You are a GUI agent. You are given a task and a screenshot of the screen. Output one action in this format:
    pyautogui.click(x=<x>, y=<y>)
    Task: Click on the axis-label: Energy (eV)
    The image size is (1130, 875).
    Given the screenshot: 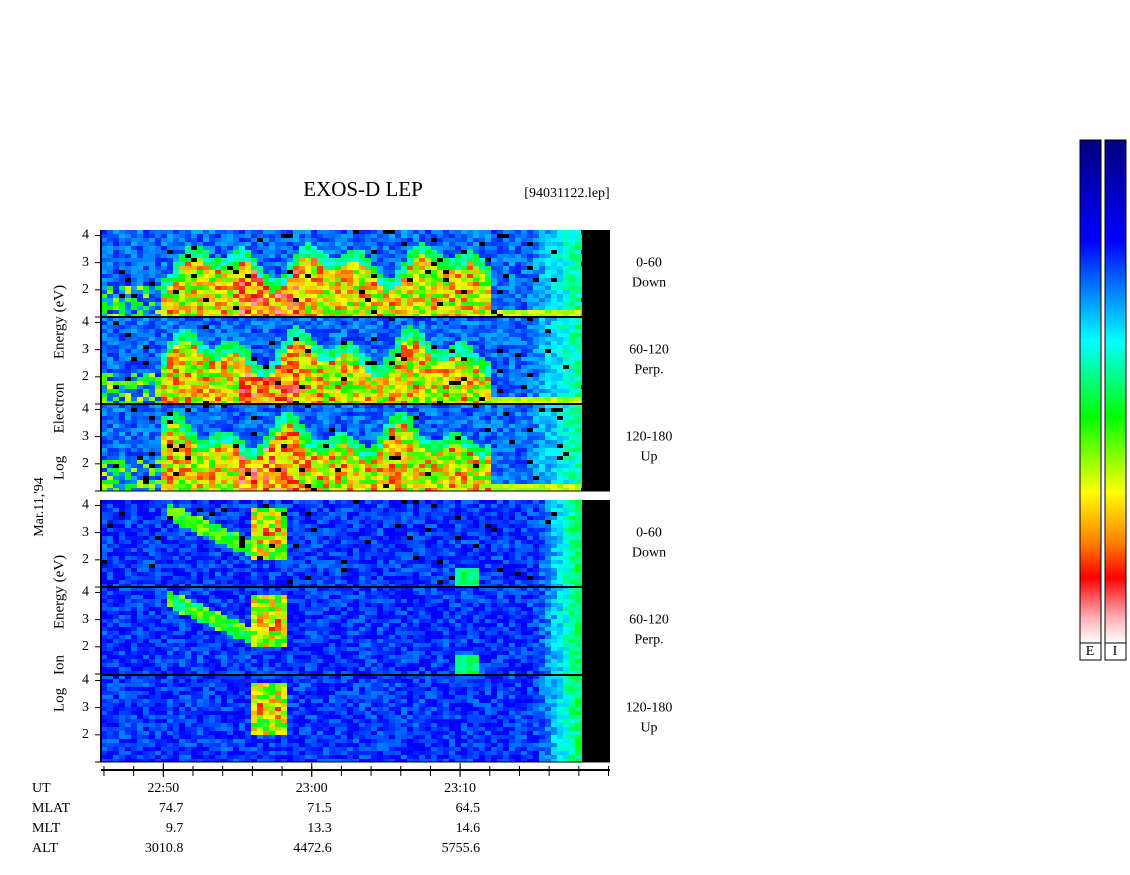 What is the action you would take?
    pyautogui.click(x=59, y=592)
    